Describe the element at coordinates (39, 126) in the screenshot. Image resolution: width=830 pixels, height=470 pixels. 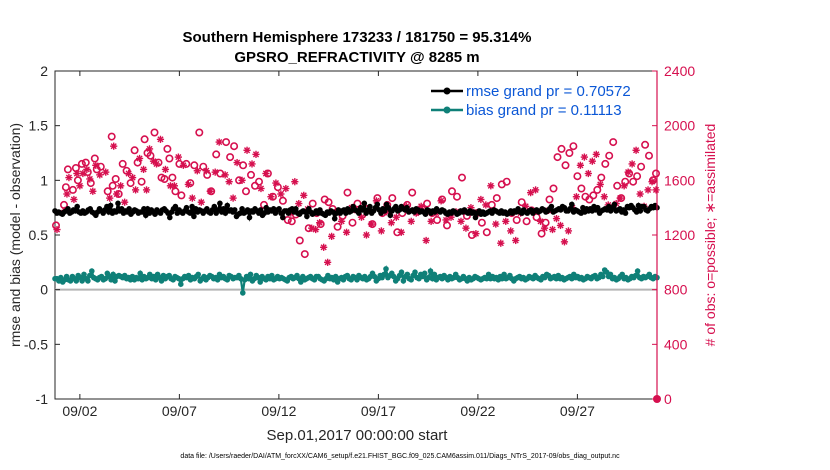
I see `left-y-tick-label: 1.5` at that location.